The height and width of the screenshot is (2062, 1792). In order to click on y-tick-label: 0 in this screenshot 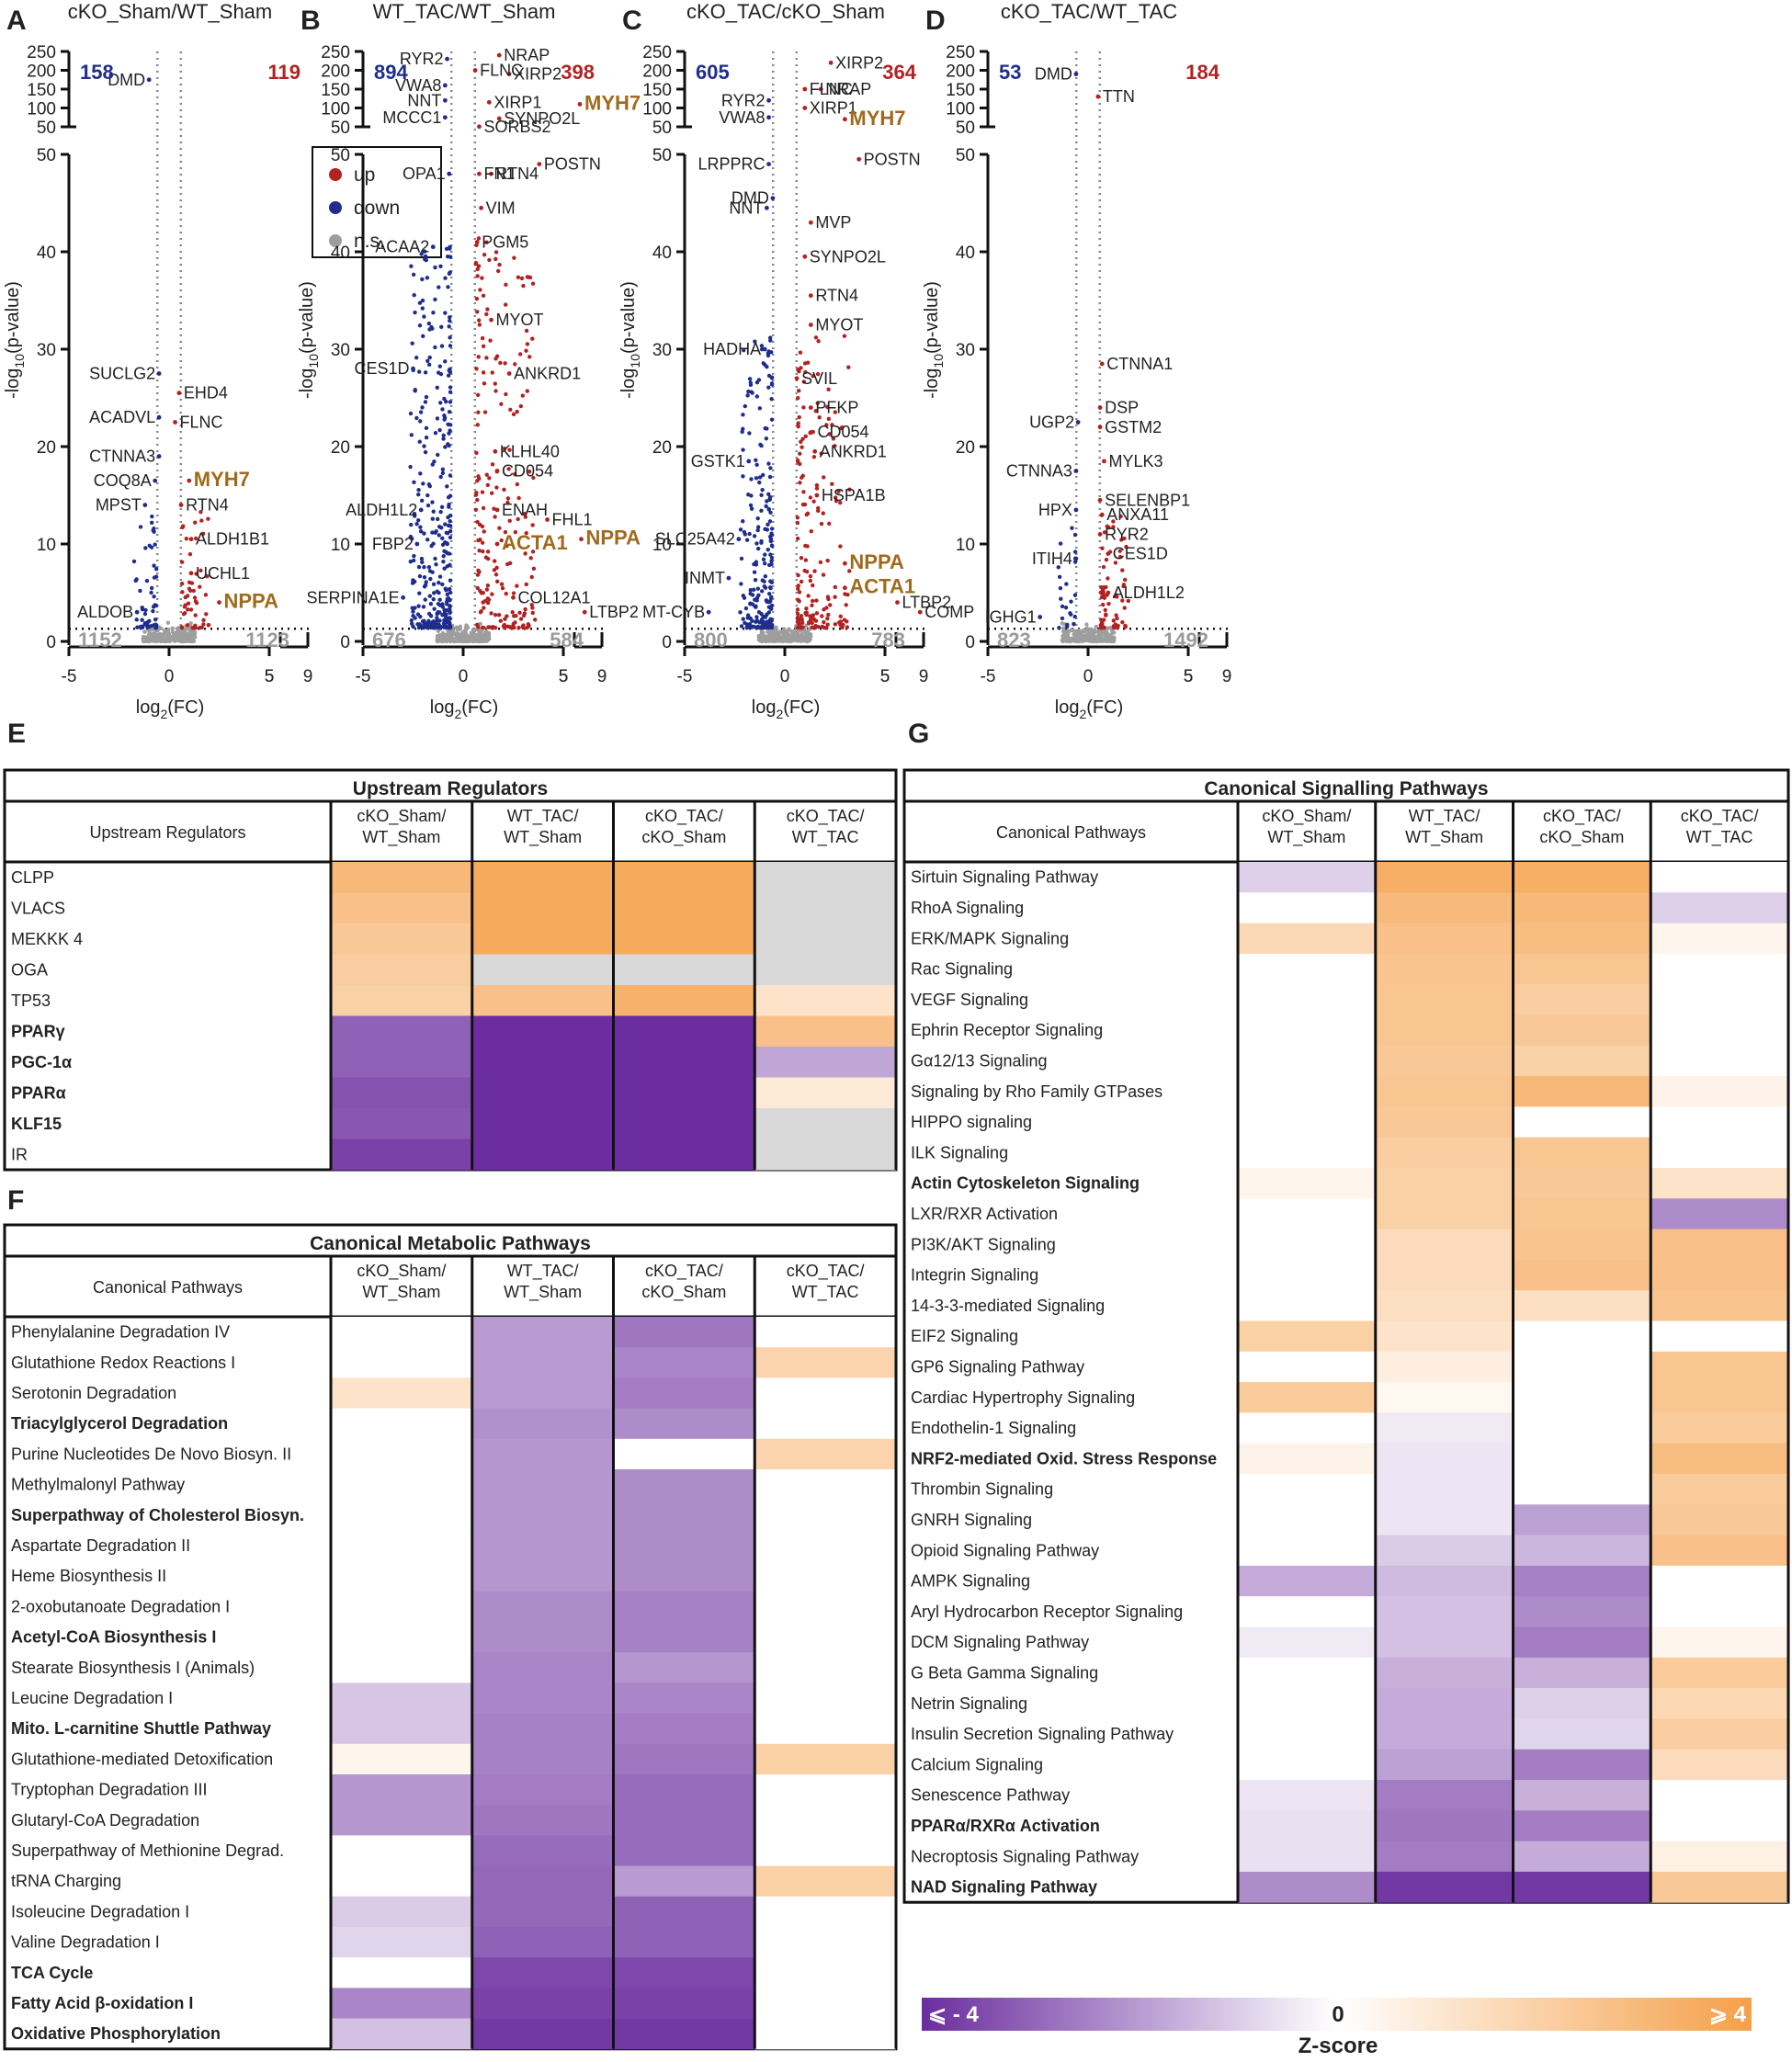, I will do `click(970, 642)`.